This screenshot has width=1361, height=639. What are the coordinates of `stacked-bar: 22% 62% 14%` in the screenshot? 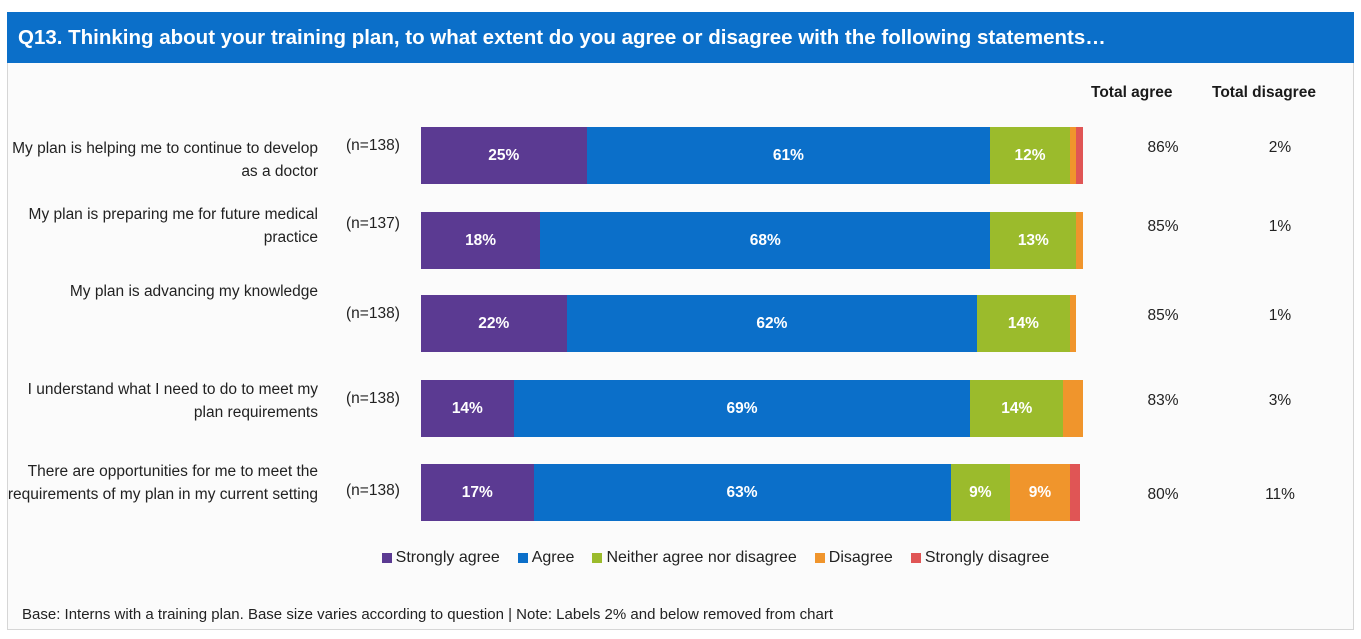 It's located at (749, 323).